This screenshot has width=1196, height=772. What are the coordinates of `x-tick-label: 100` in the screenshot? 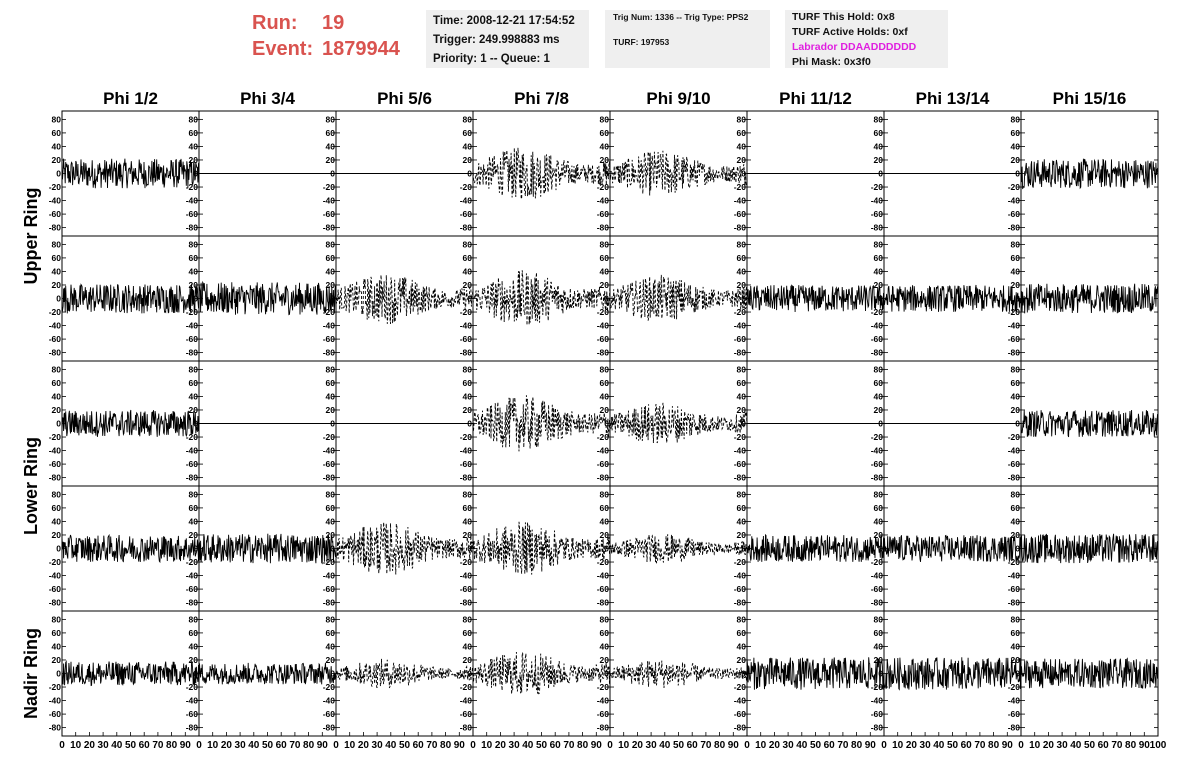 It's located at (1158, 745).